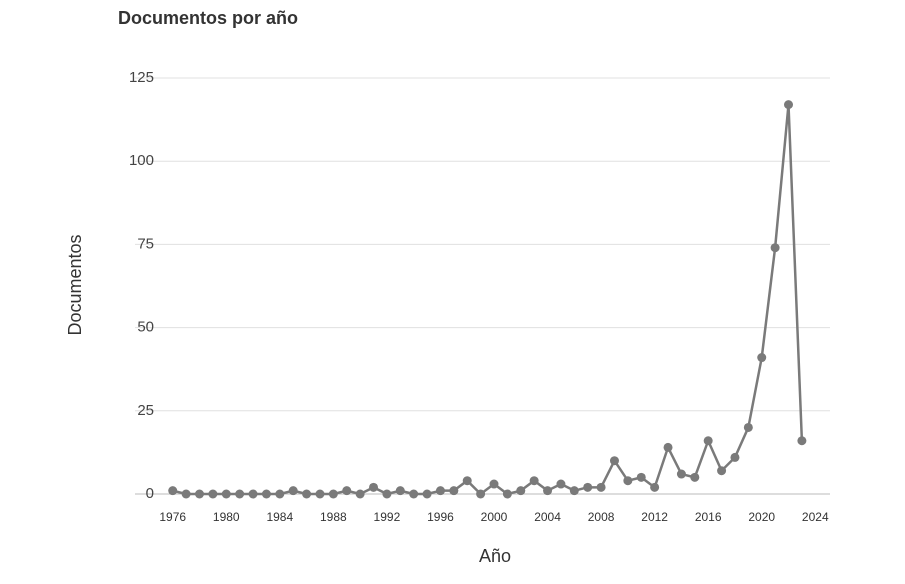 The width and height of the screenshot is (905, 584). What do you see at coordinates (208, 18) in the screenshot?
I see `chart-title: Documentos por año` at bounding box center [208, 18].